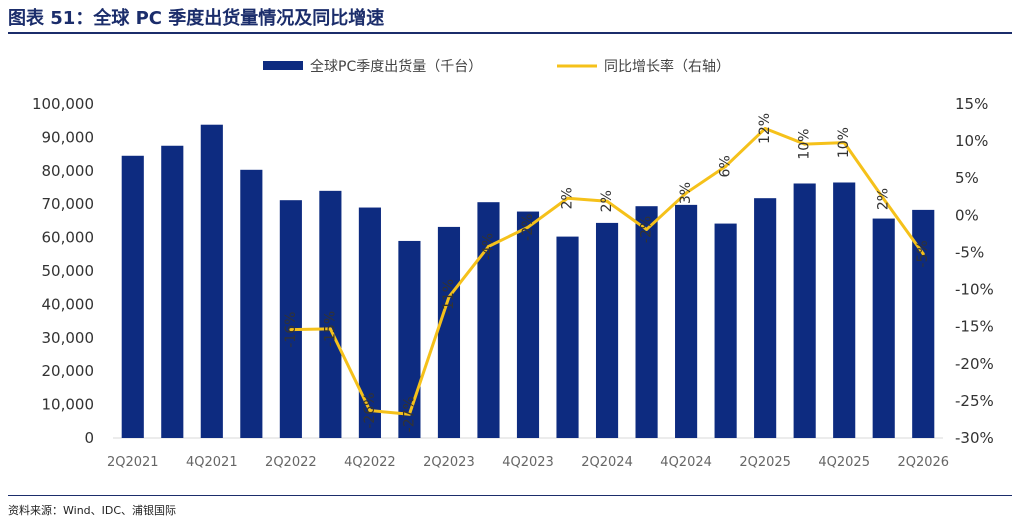 The image size is (1020, 521). Describe the element at coordinates (212, 462) in the screenshot. I see `x-tick-label: 4Q2021` at that location.